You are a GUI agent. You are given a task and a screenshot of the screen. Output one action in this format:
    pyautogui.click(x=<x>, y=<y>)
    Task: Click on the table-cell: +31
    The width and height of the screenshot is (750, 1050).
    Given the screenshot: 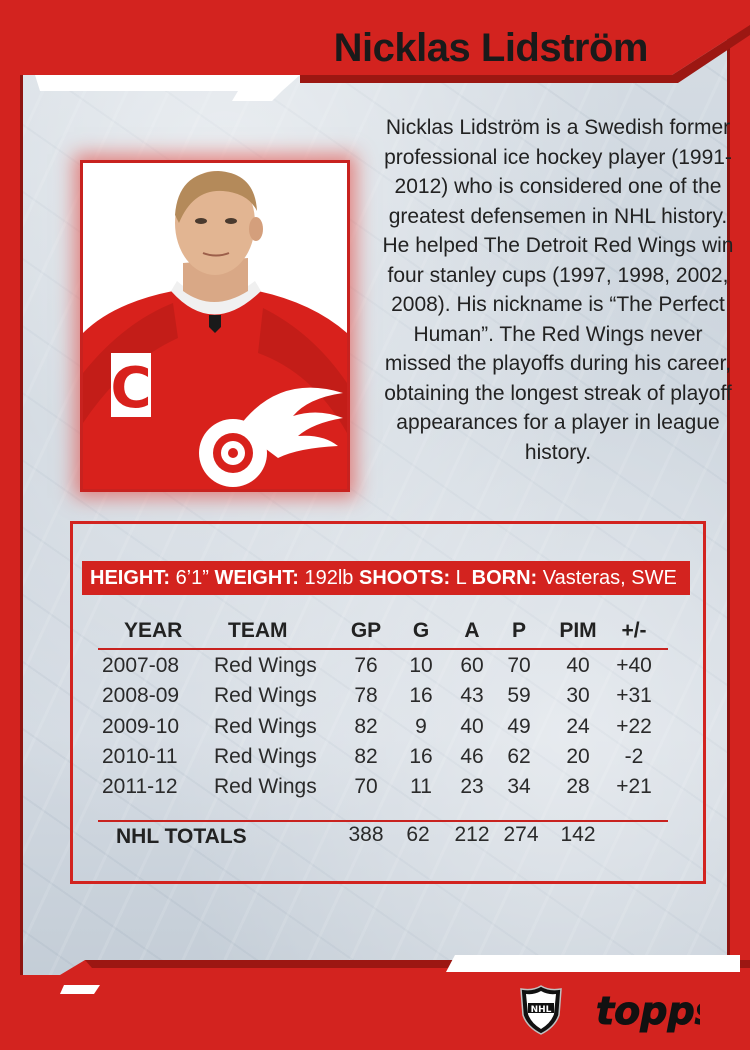 What is the action you would take?
    pyautogui.click(x=634, y=695)
    